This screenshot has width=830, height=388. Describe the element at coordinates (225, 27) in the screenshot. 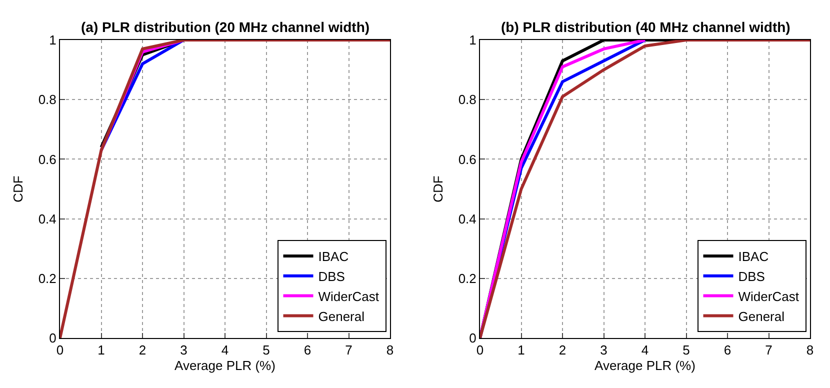

I see `chart-title: (a) PLR distribution (20 MHz channel width)` at that location.